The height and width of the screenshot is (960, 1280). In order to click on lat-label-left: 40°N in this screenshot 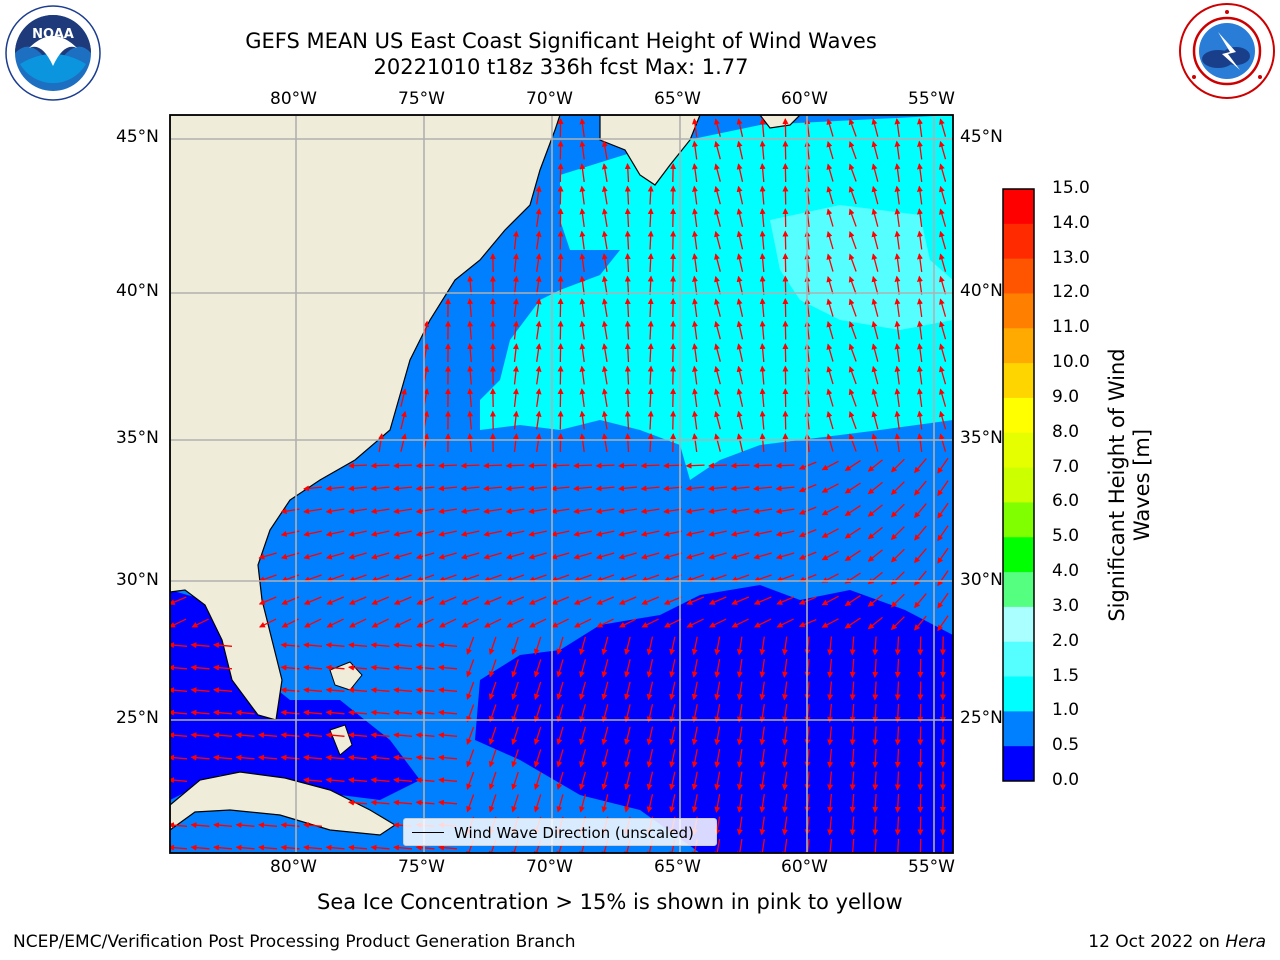, I will do `click(137, 291)`.